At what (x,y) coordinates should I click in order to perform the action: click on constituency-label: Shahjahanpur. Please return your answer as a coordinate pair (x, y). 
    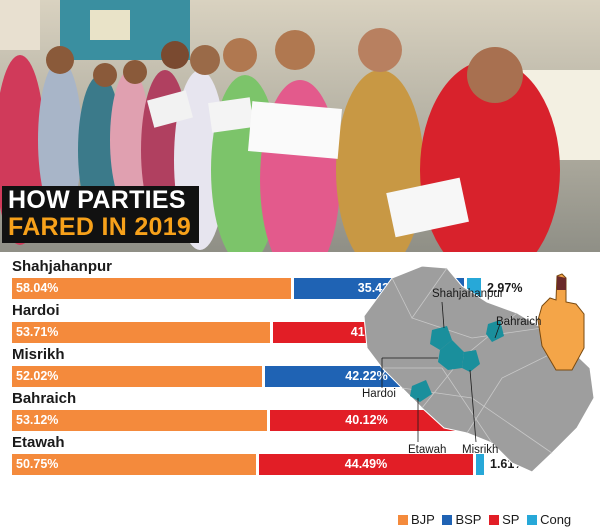
    Looking at the image, I should click on (62, 266).